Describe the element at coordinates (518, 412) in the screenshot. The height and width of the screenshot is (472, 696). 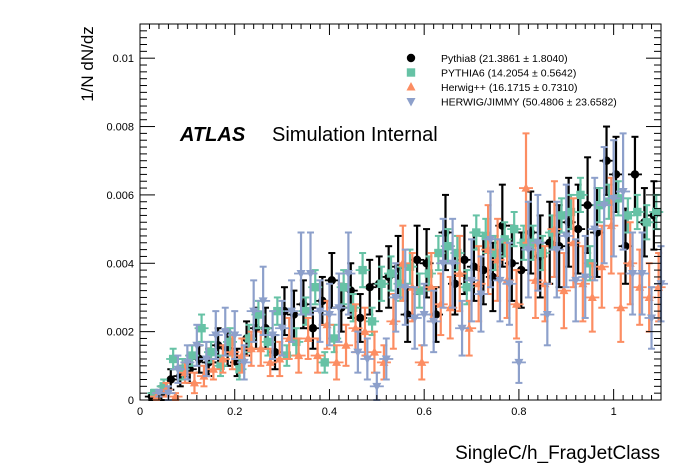
I see `x-tick-label: 0.8` at that location.